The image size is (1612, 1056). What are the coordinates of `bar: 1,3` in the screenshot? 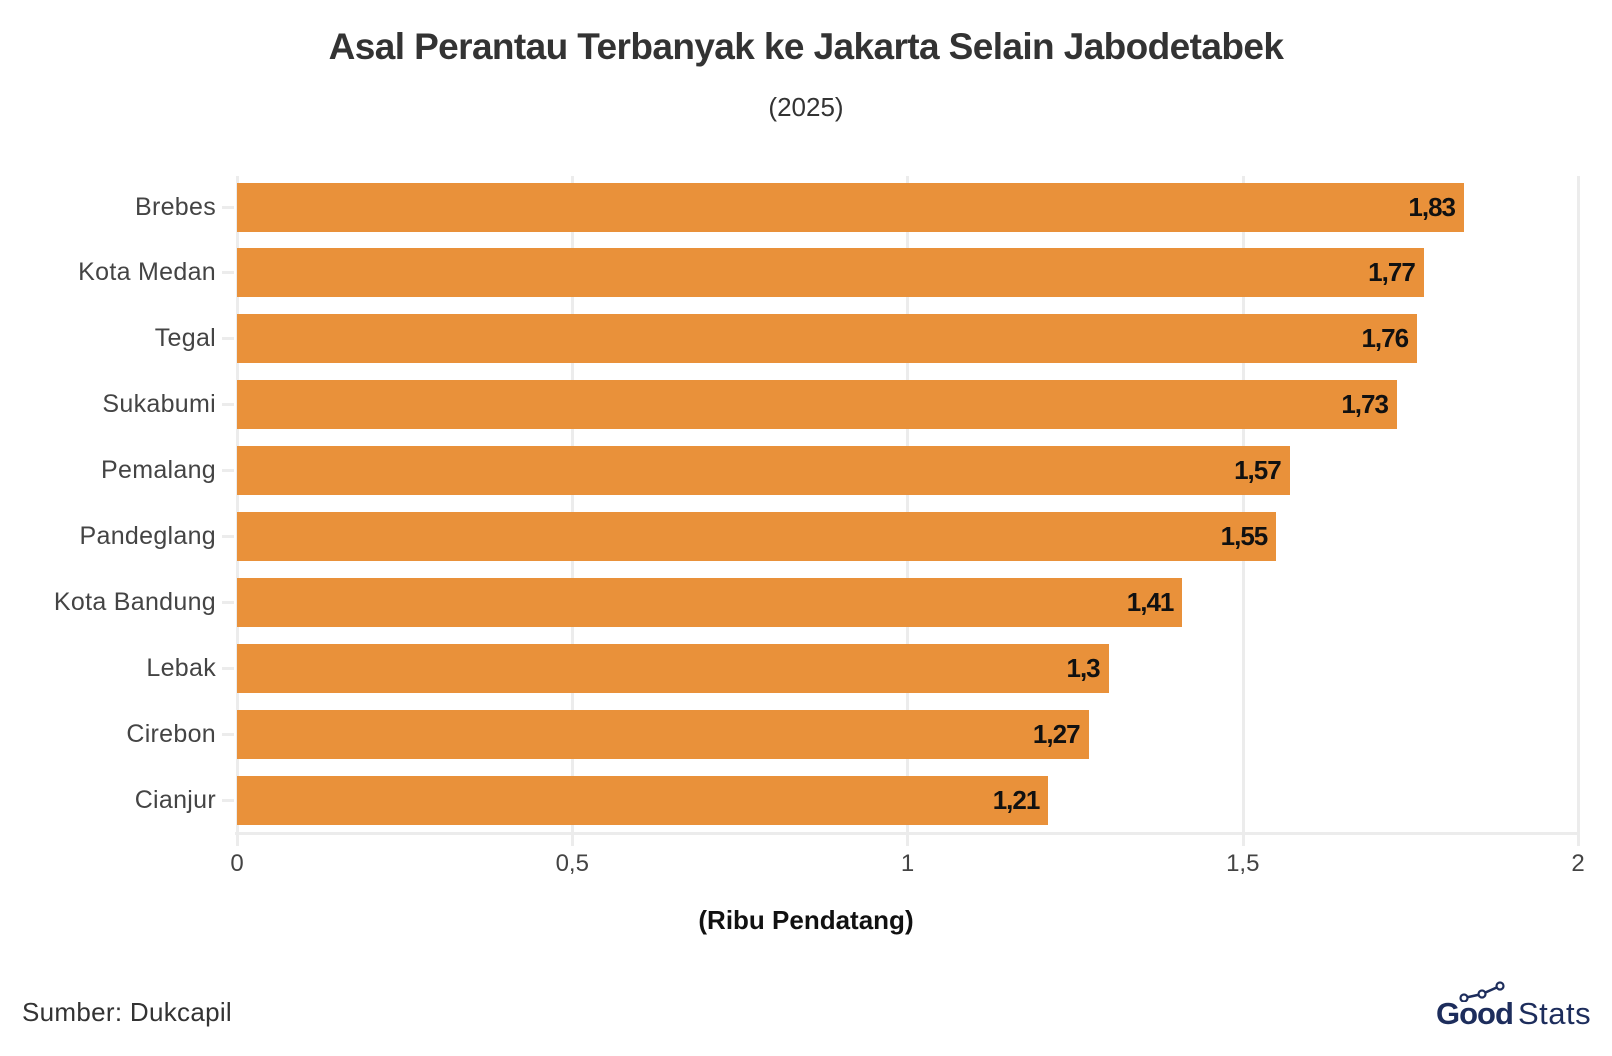 It's located at (673, 668).